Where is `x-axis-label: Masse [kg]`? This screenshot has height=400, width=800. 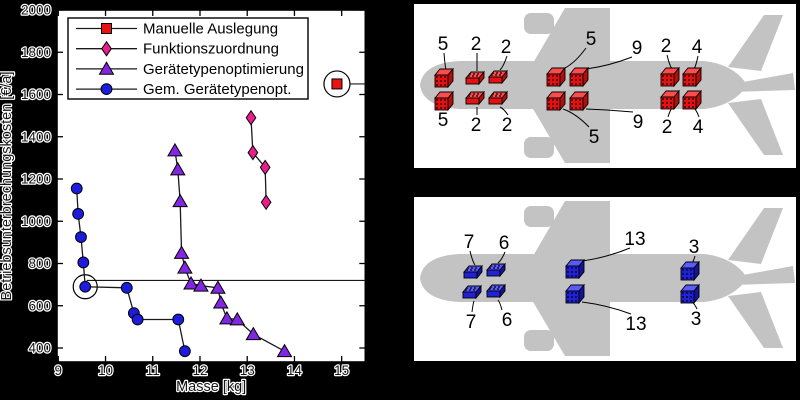 x-axis-label: Masse [kg] is located at coordinates (211, 387).